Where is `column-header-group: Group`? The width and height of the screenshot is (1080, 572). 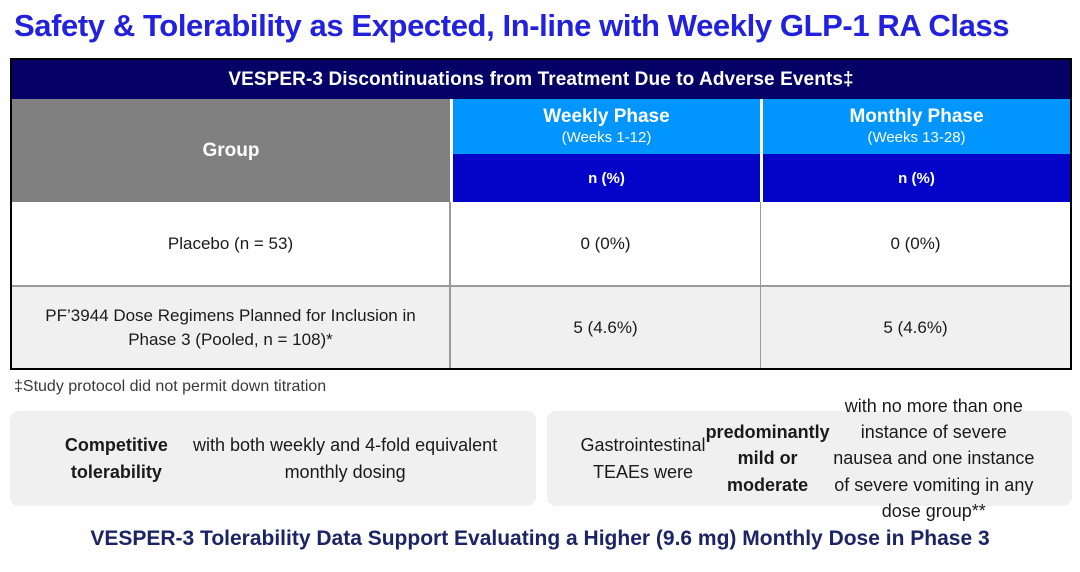 column-header-group: Group is located at coordinates (231, 150).